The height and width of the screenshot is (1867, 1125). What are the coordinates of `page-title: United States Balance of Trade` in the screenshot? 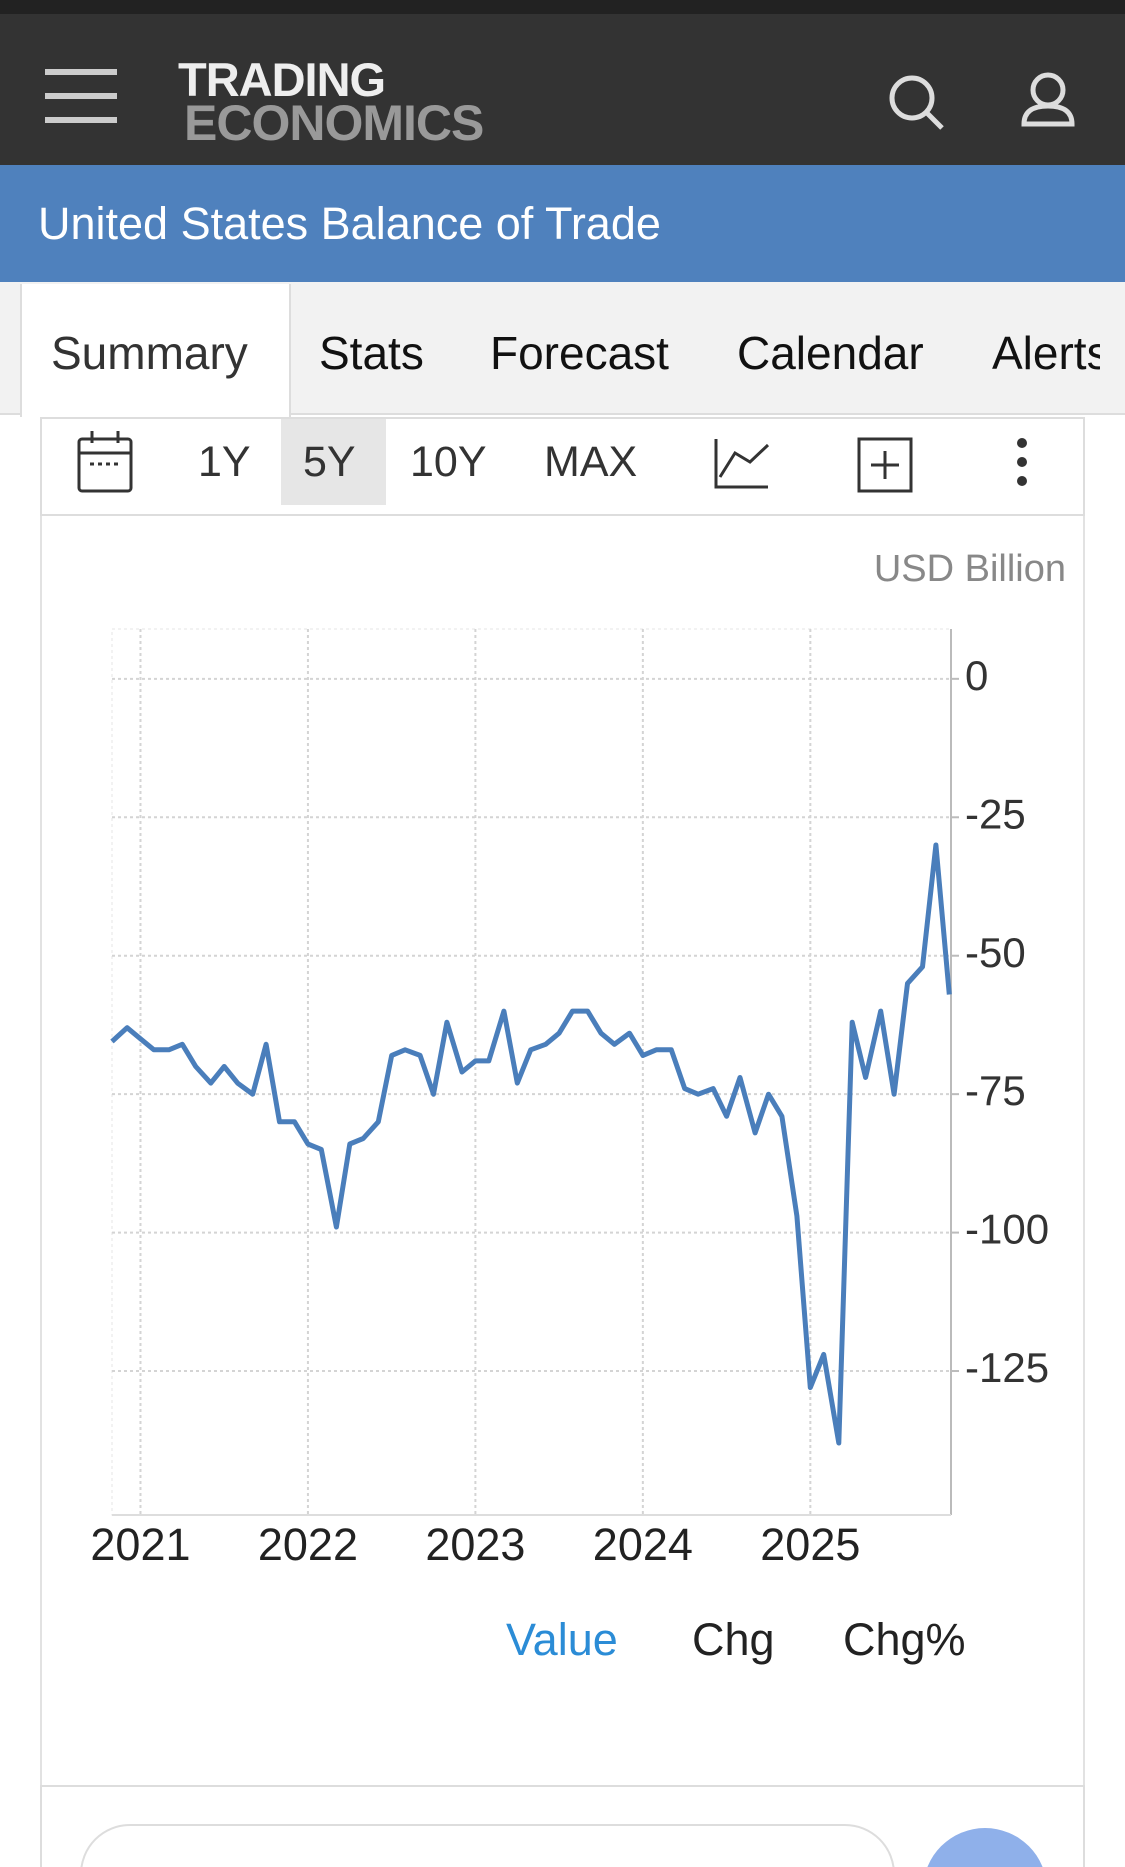 It's located at (349, 223).